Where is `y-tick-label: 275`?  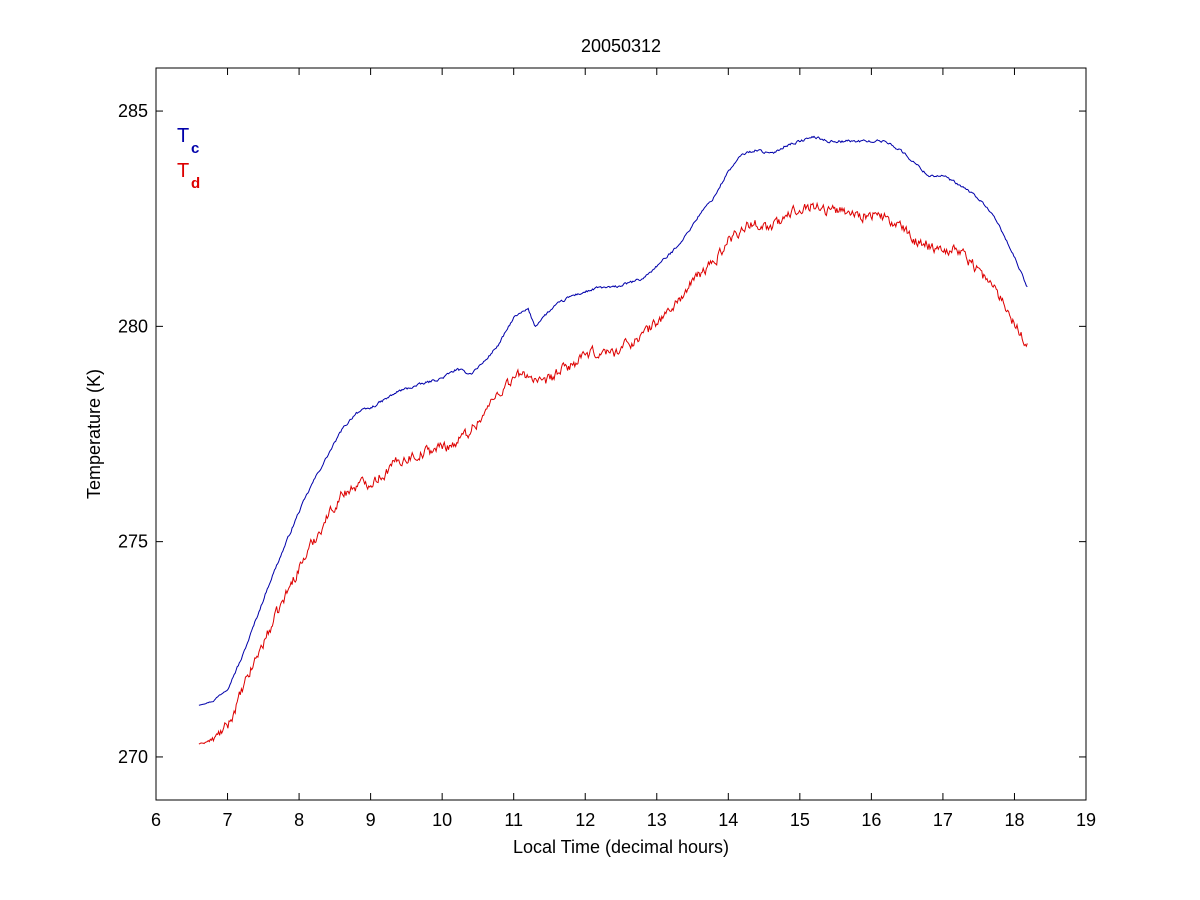 y-tick-label: 275 is located at coordinates (133, 542).